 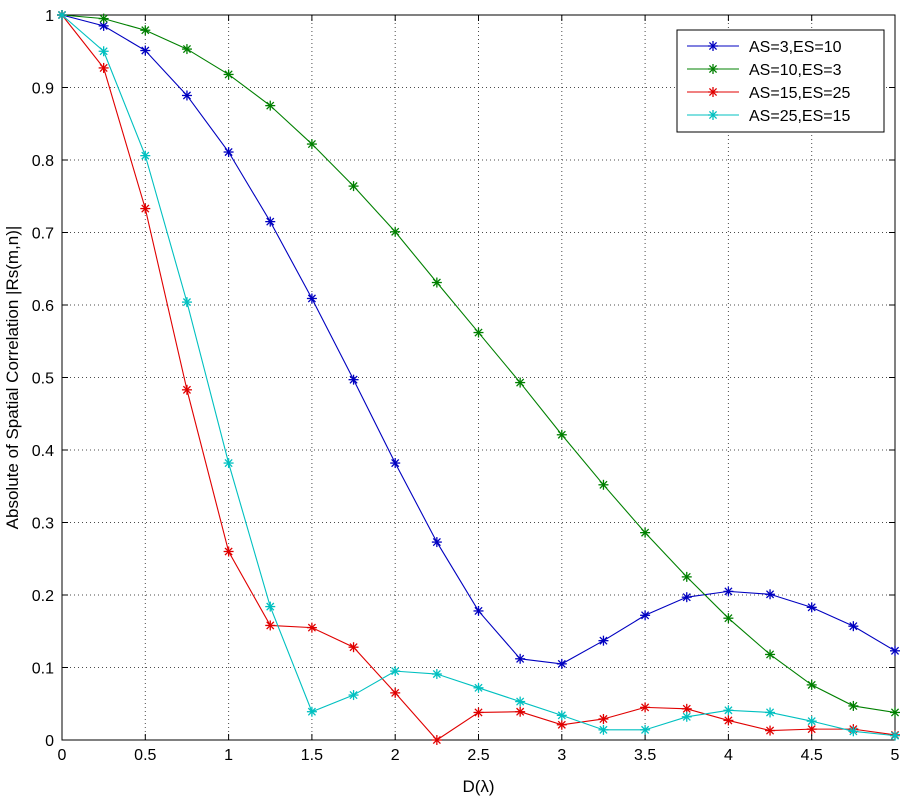 What do you see at coordinates (43, 524) in the screenshot?
I see `y-tick-label: 0.3` at bounding box center [43, 524].